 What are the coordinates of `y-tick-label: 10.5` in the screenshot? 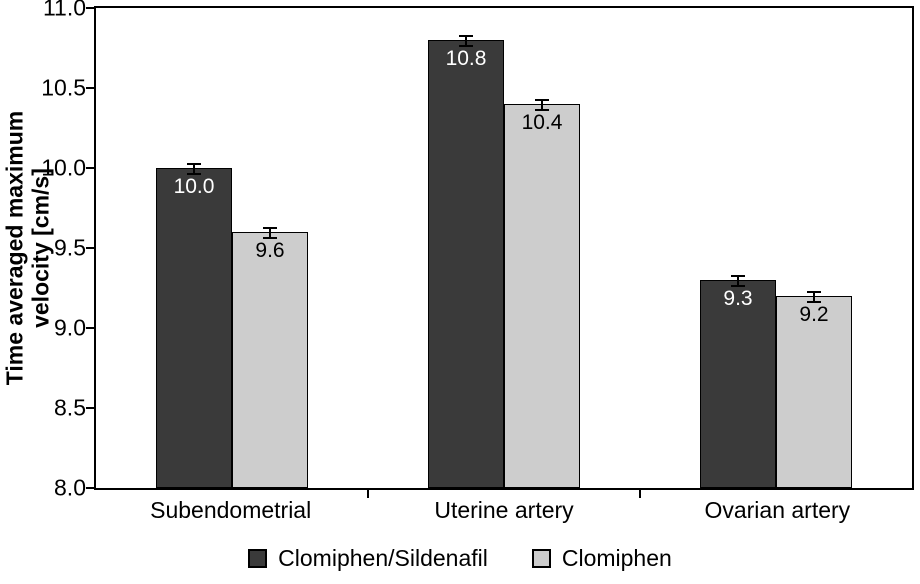 It's located at (63, 87).